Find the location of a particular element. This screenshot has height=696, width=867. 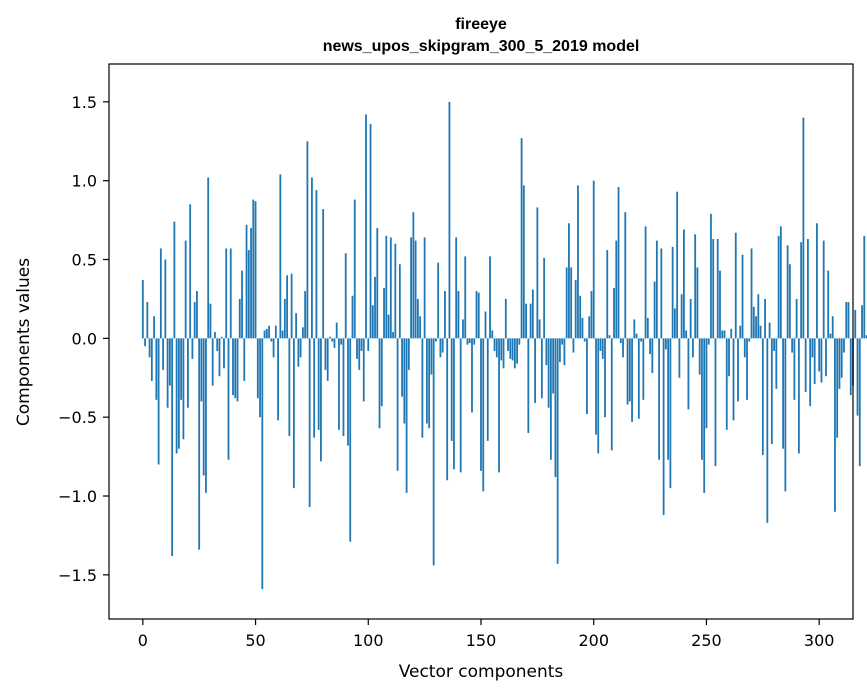

y-tick-label: 1.0 is located at coordinates (84, 181).